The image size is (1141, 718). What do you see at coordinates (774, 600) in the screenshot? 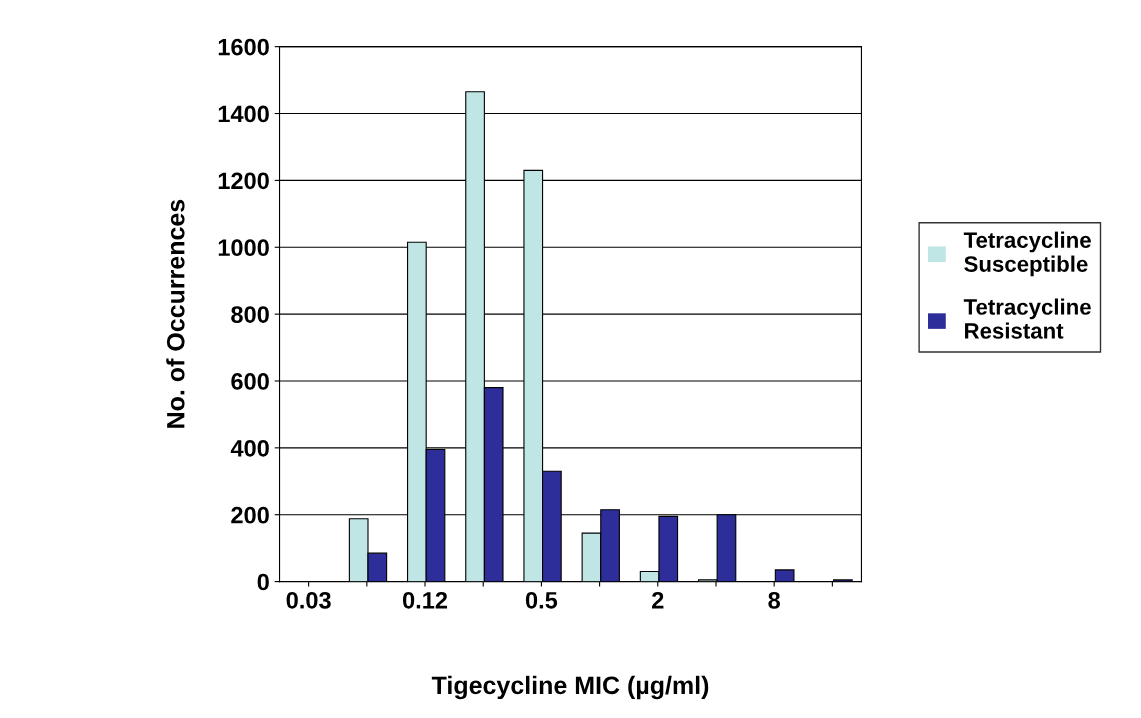
I see `x-tick-label: 8` at bounding box center [774, 600].